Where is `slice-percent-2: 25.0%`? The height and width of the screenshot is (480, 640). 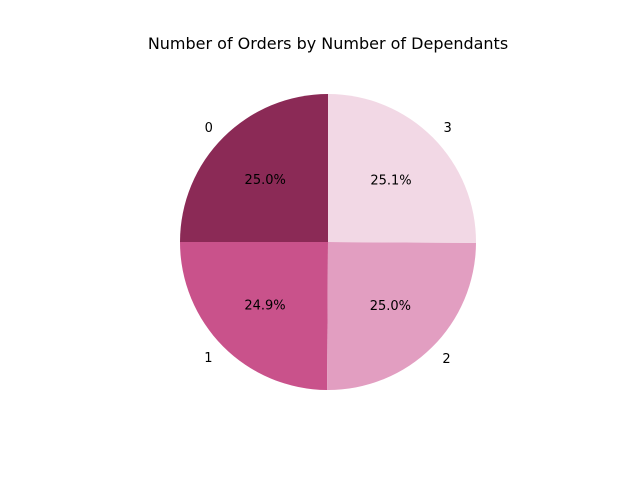 slice-percent-2: 25.0% is located at coordinates (390, 306).